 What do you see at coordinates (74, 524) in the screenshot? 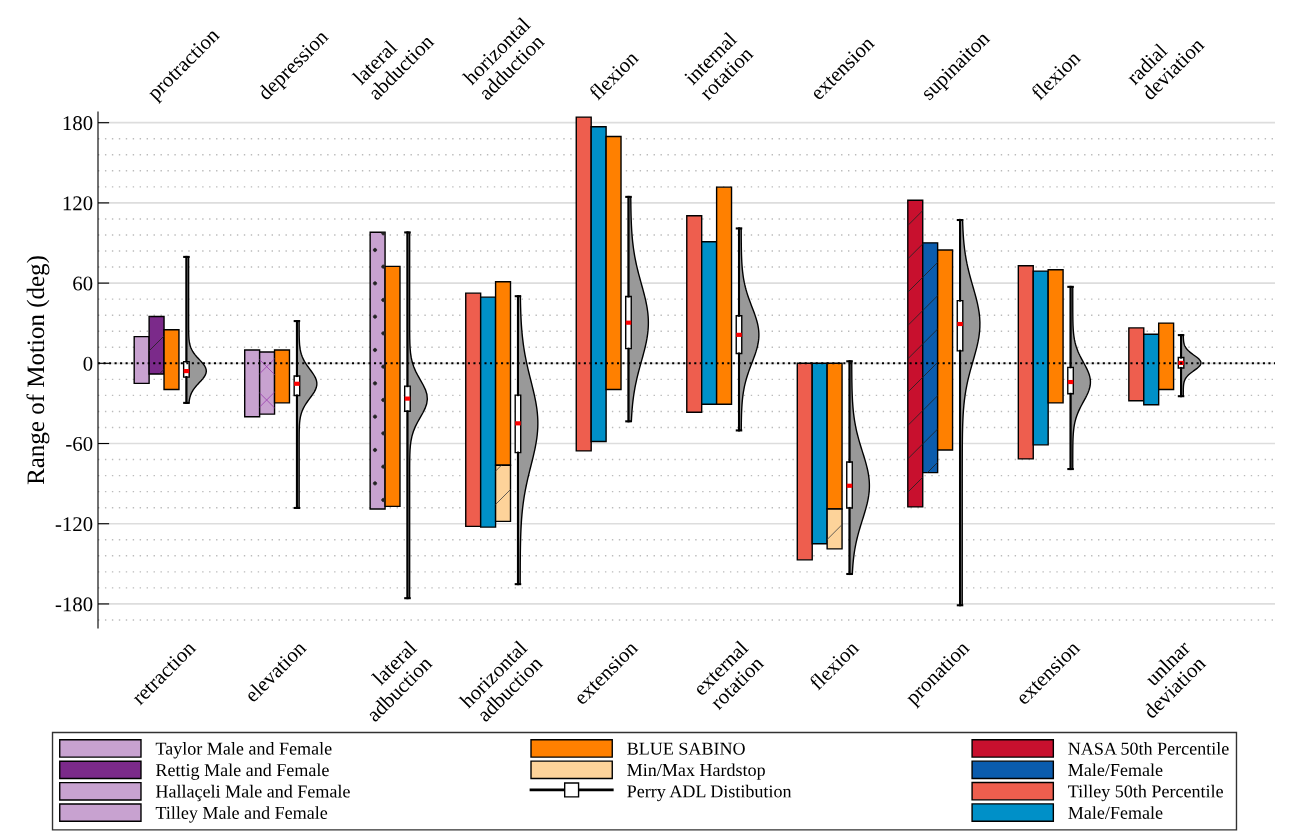
I see `y-tick-label: -120` at bounding box center [74, 524].